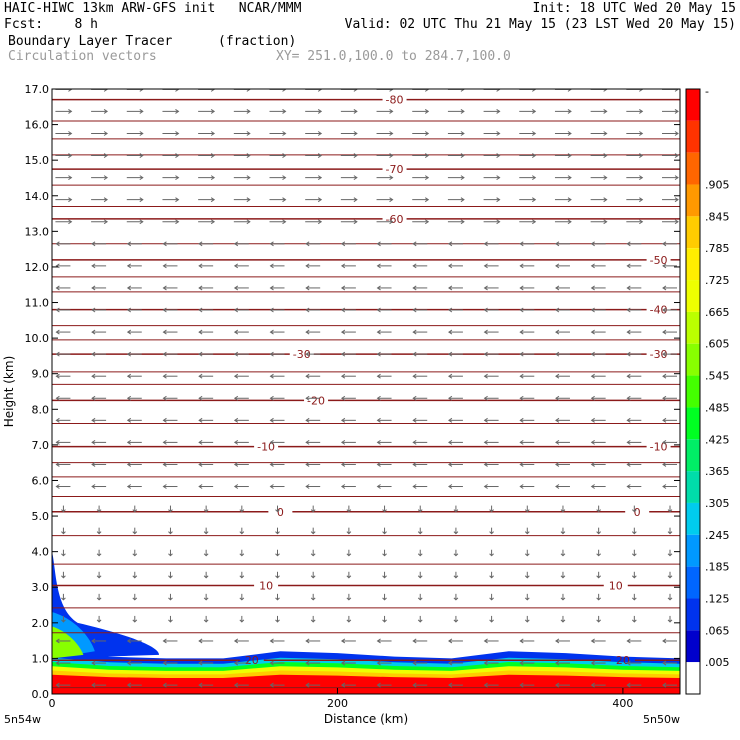 This screenshot has width=740, height=740. I want to click on x-axis-label: Distance (km), so click(366, 719).